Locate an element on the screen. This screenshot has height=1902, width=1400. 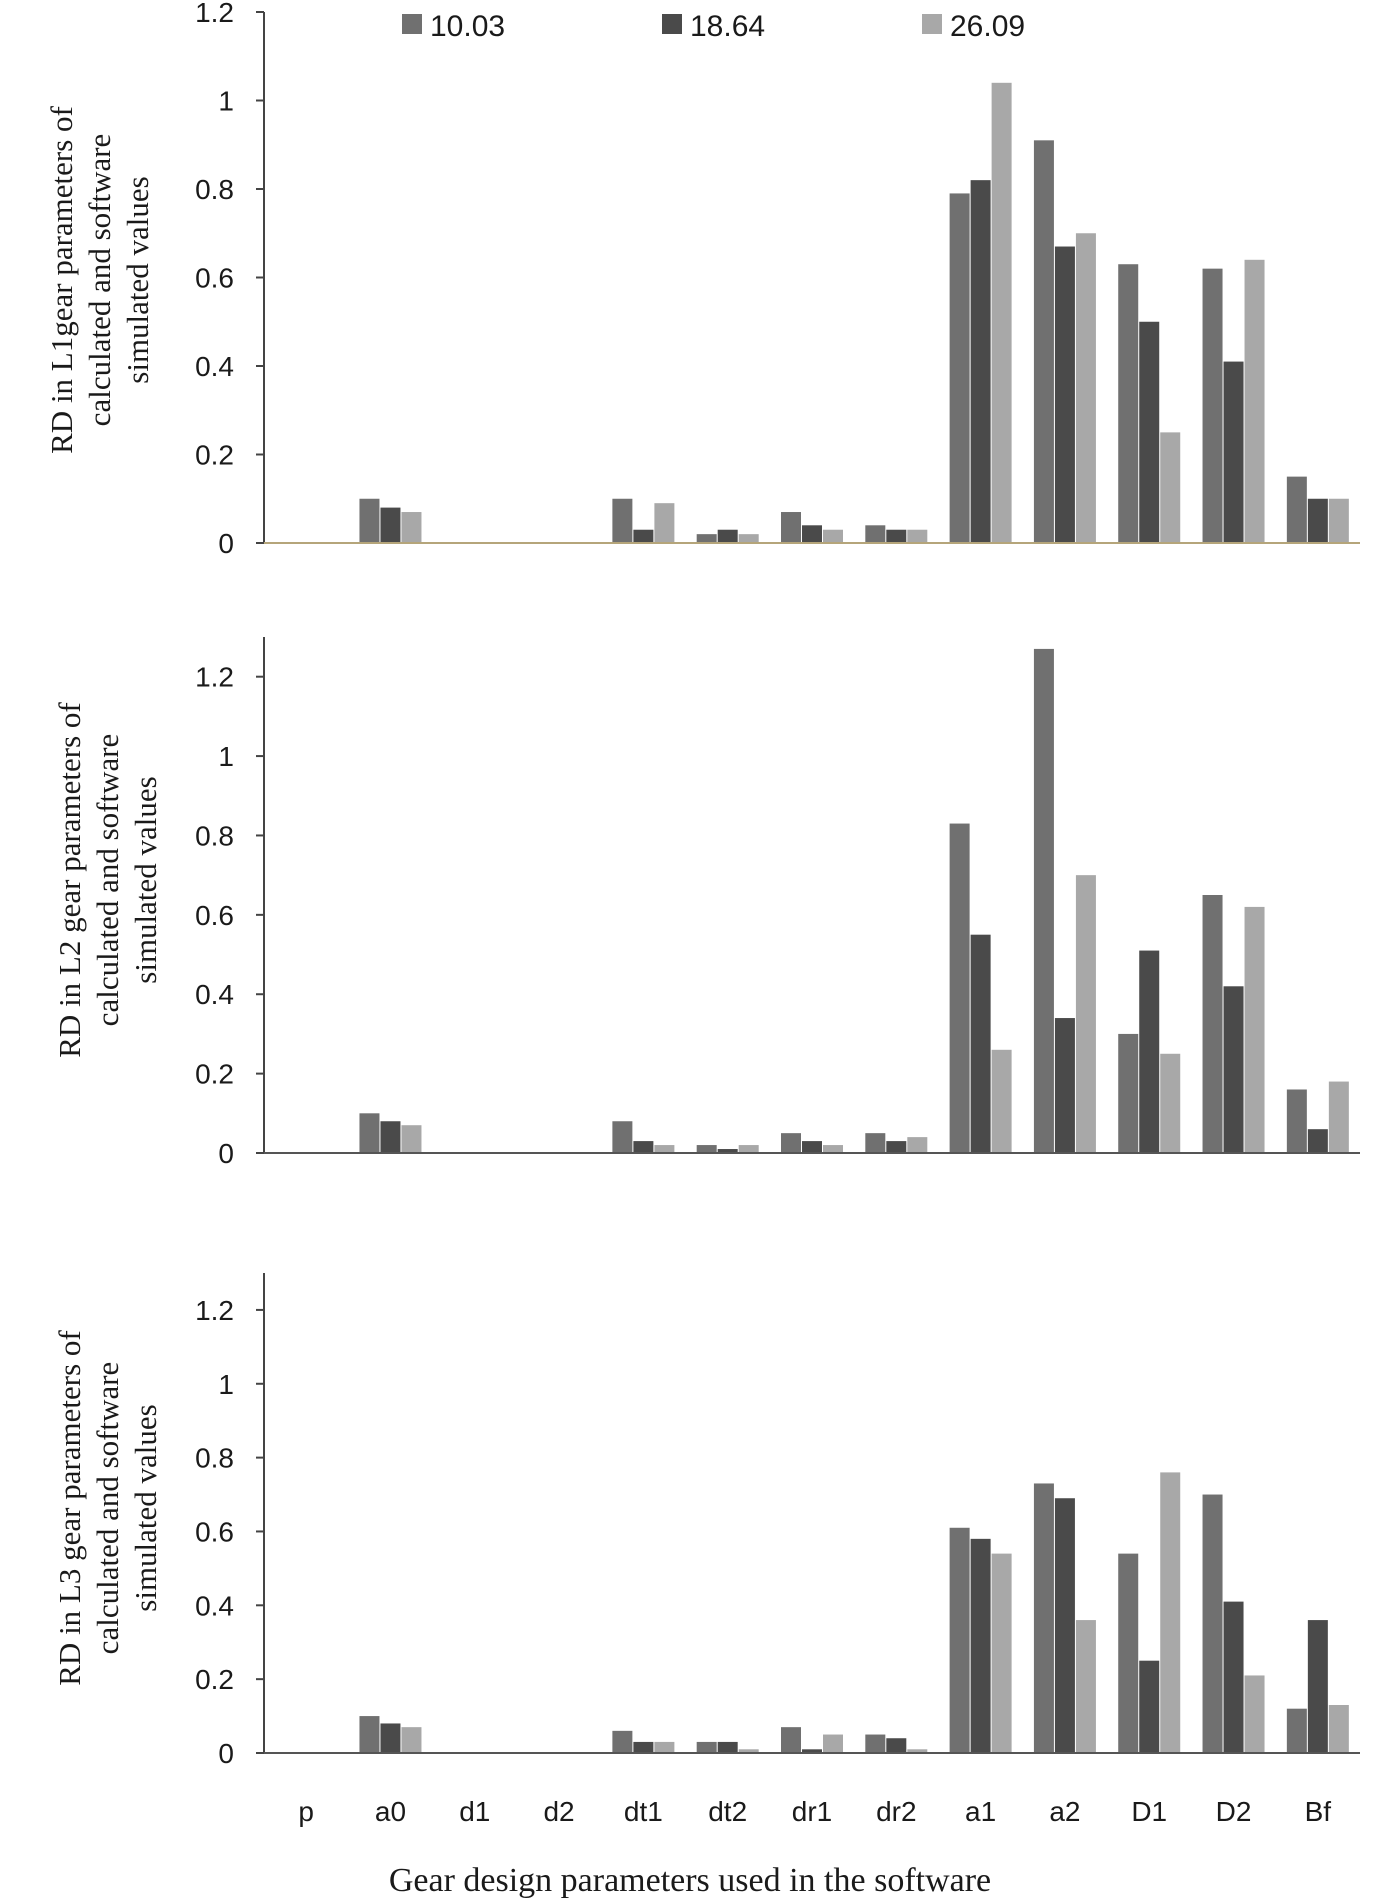
y-tick-label: 0.6 is located at coordinates (214, 915).